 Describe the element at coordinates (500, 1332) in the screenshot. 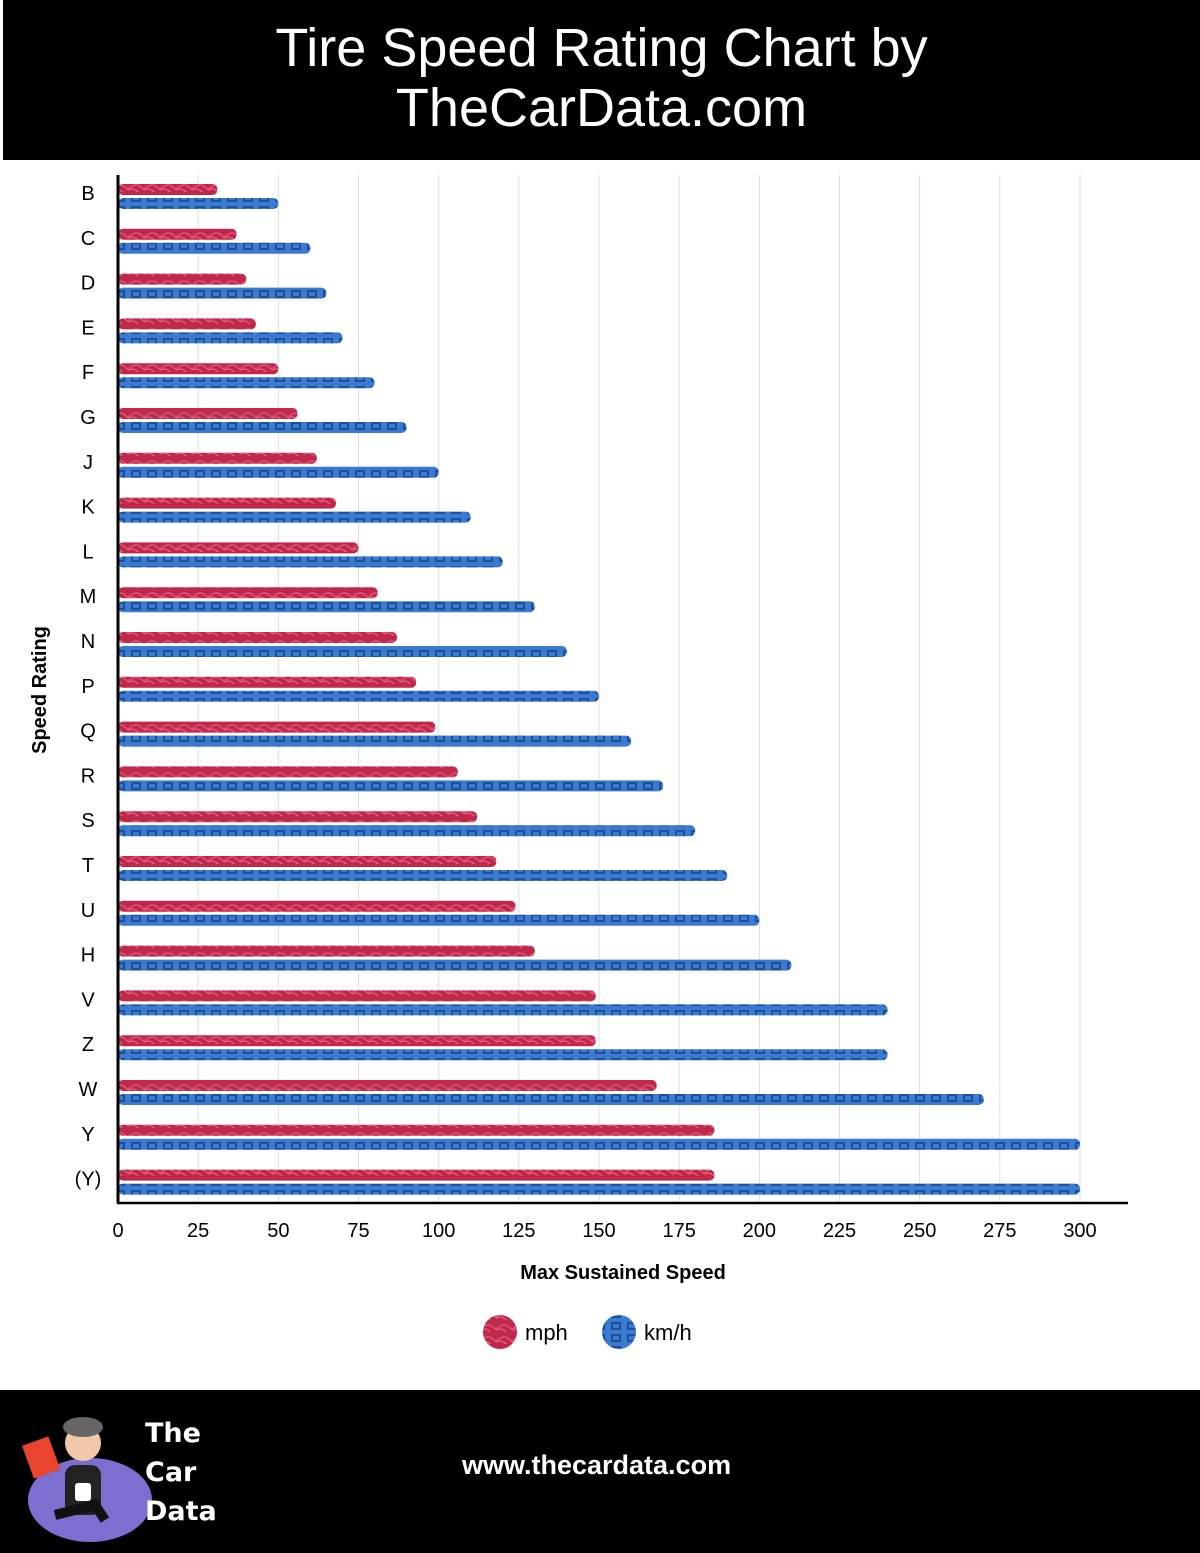

I see `legend-swatch-mph` at that location.